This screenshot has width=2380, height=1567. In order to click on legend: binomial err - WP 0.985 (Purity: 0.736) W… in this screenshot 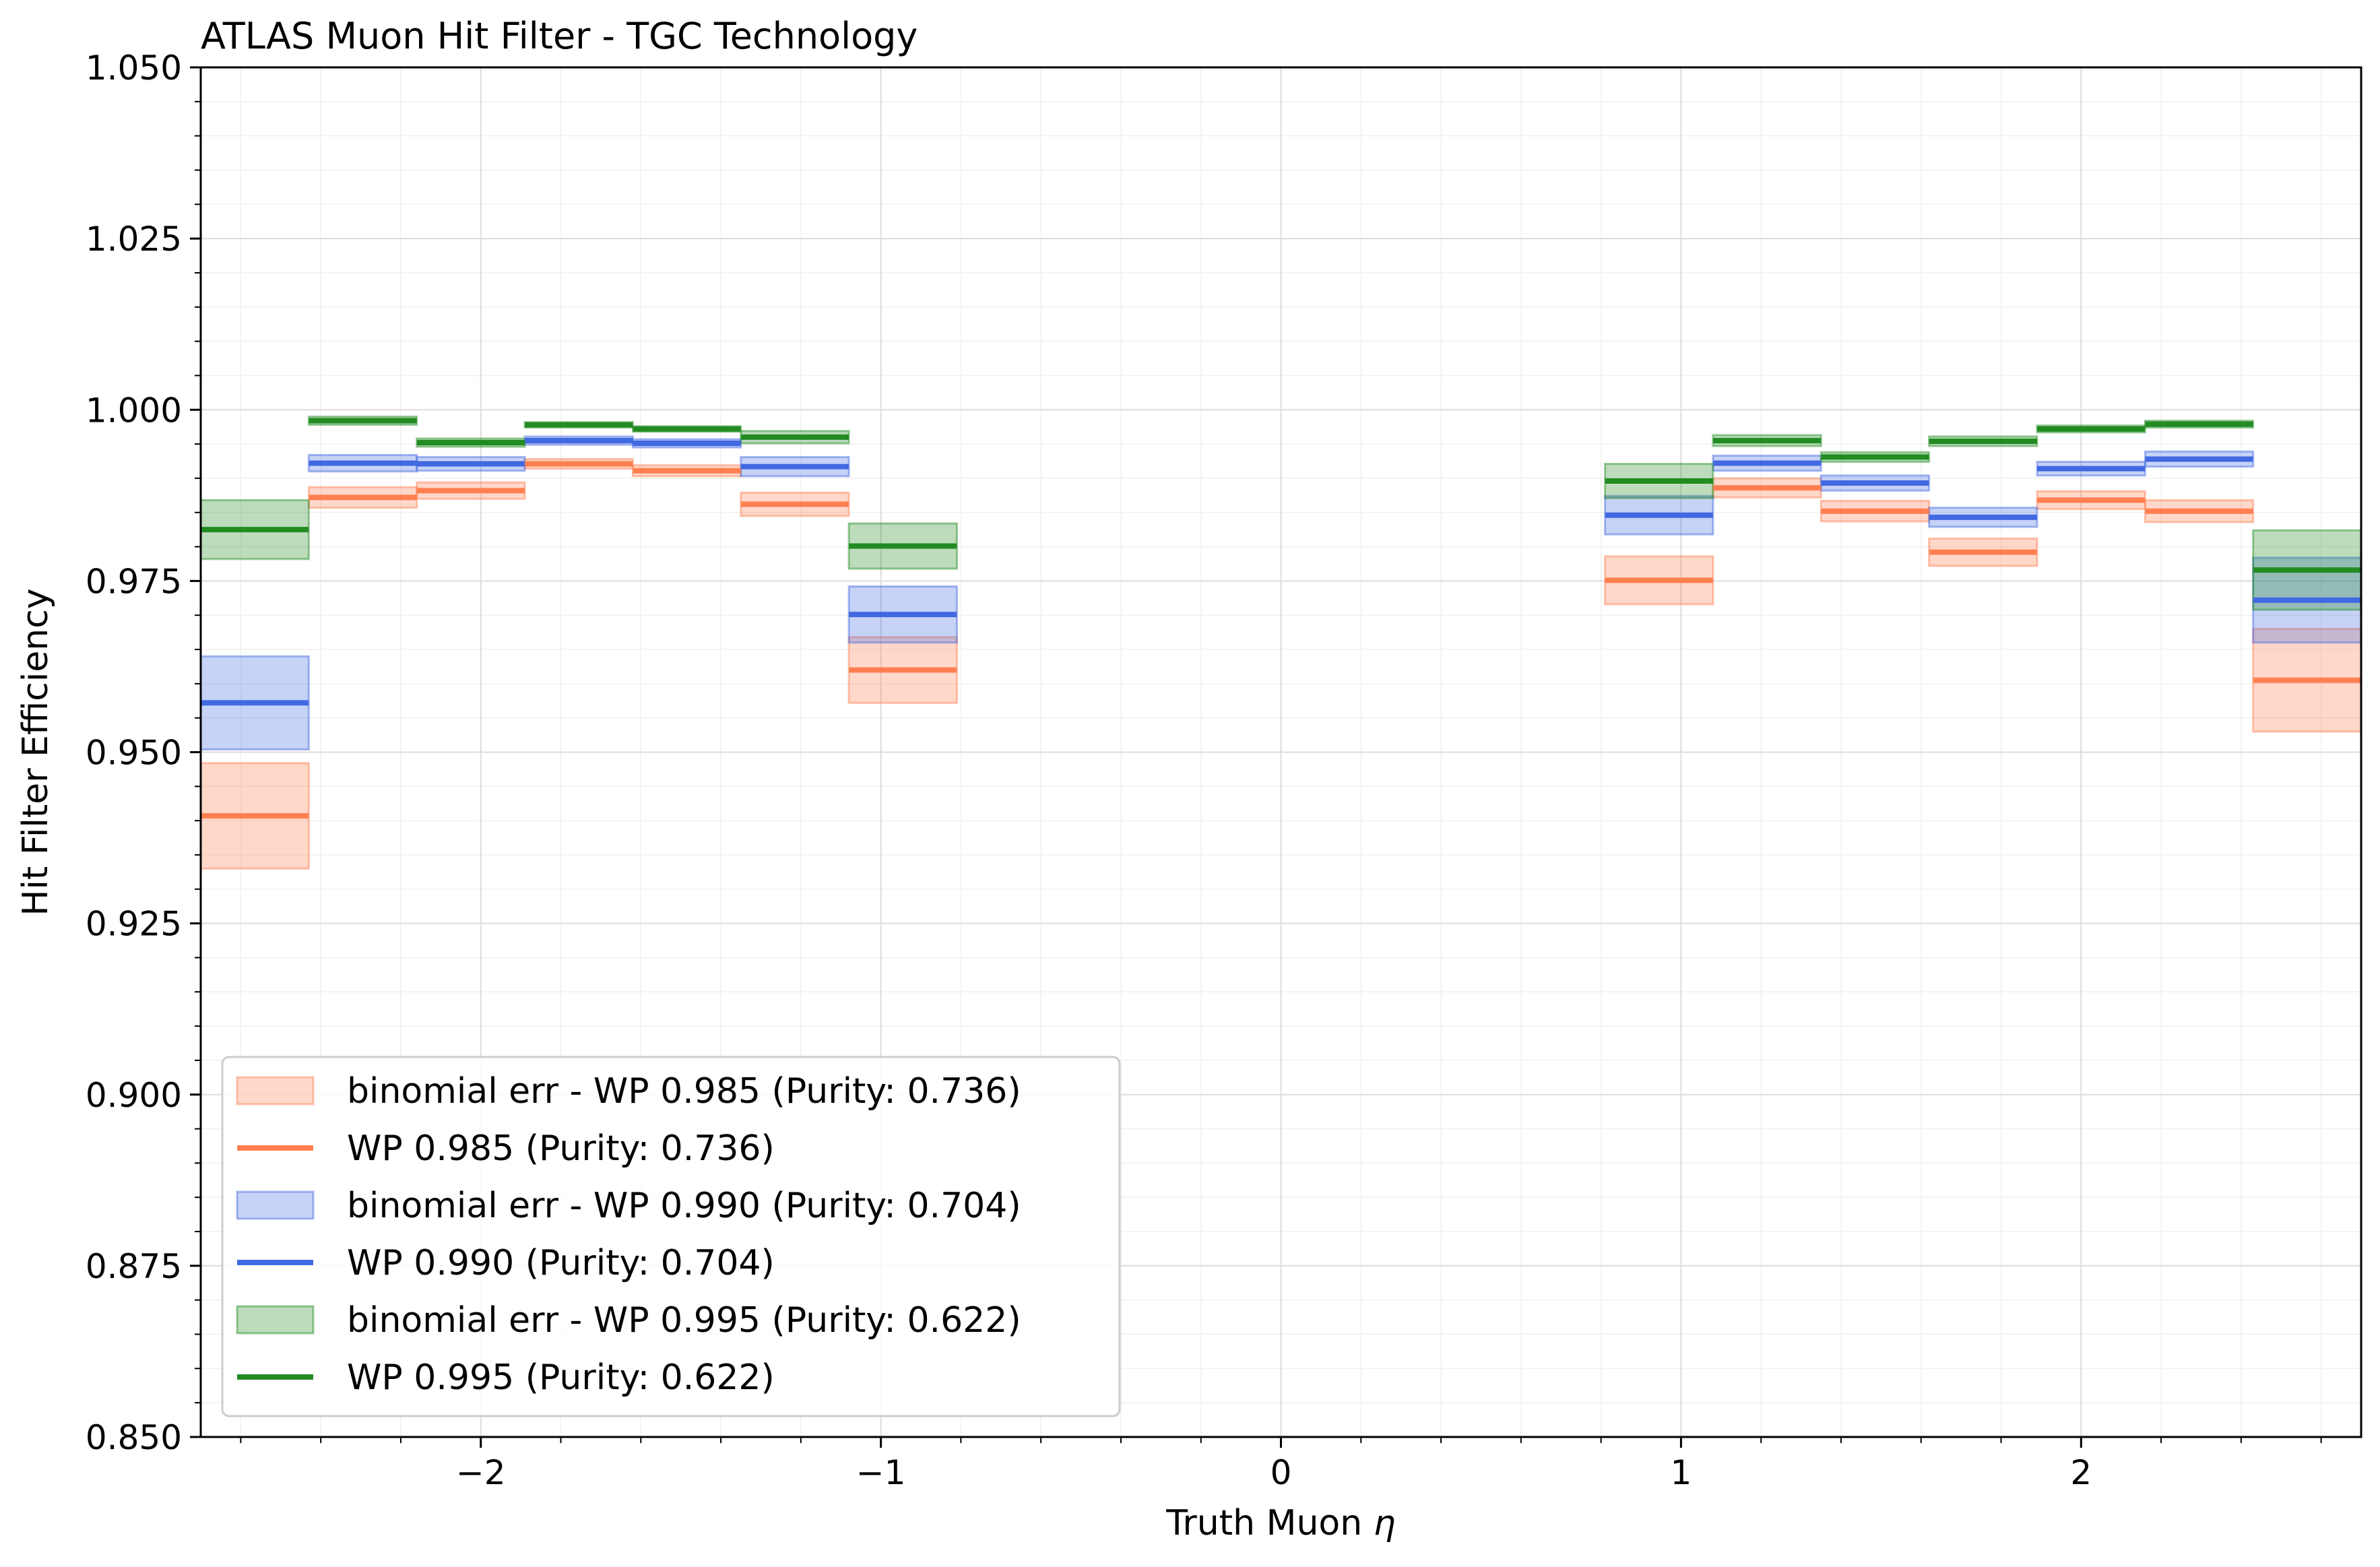, I will do `click(671, 1236)`.